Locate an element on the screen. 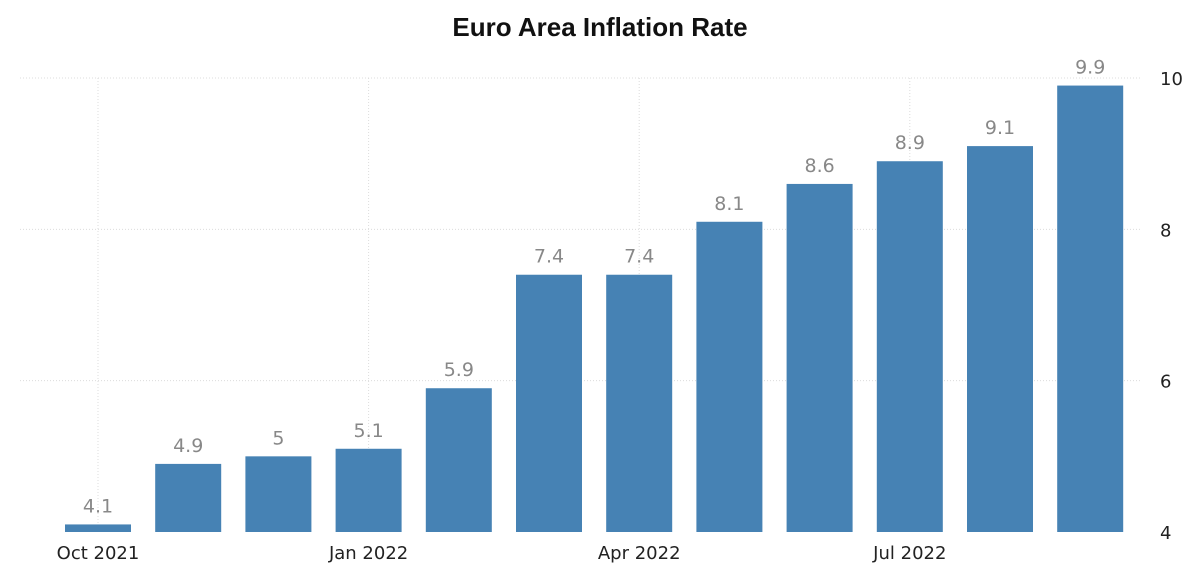  chart-title: Euro Area Inflation Rate is located at coordinates (600, 27).